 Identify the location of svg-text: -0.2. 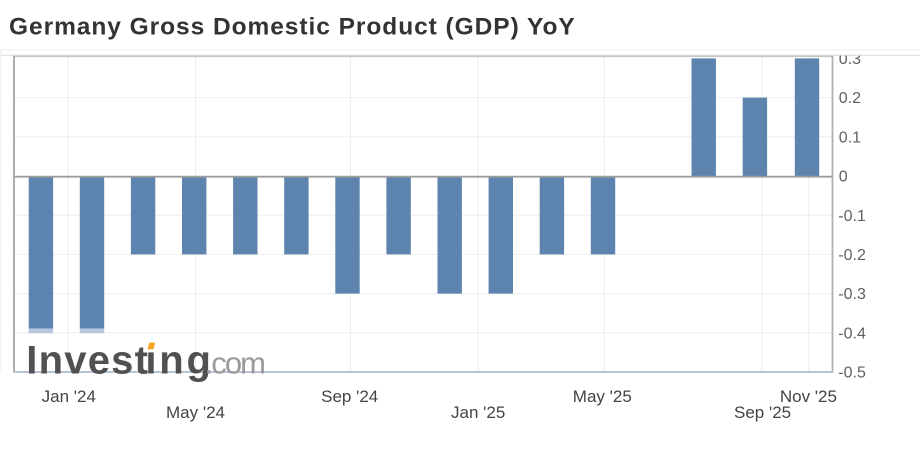
(852, 255).